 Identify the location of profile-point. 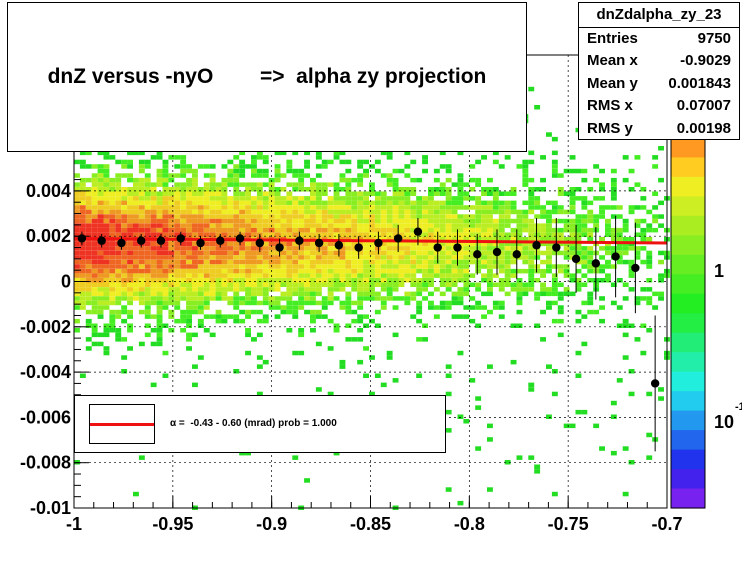
(161, 240).